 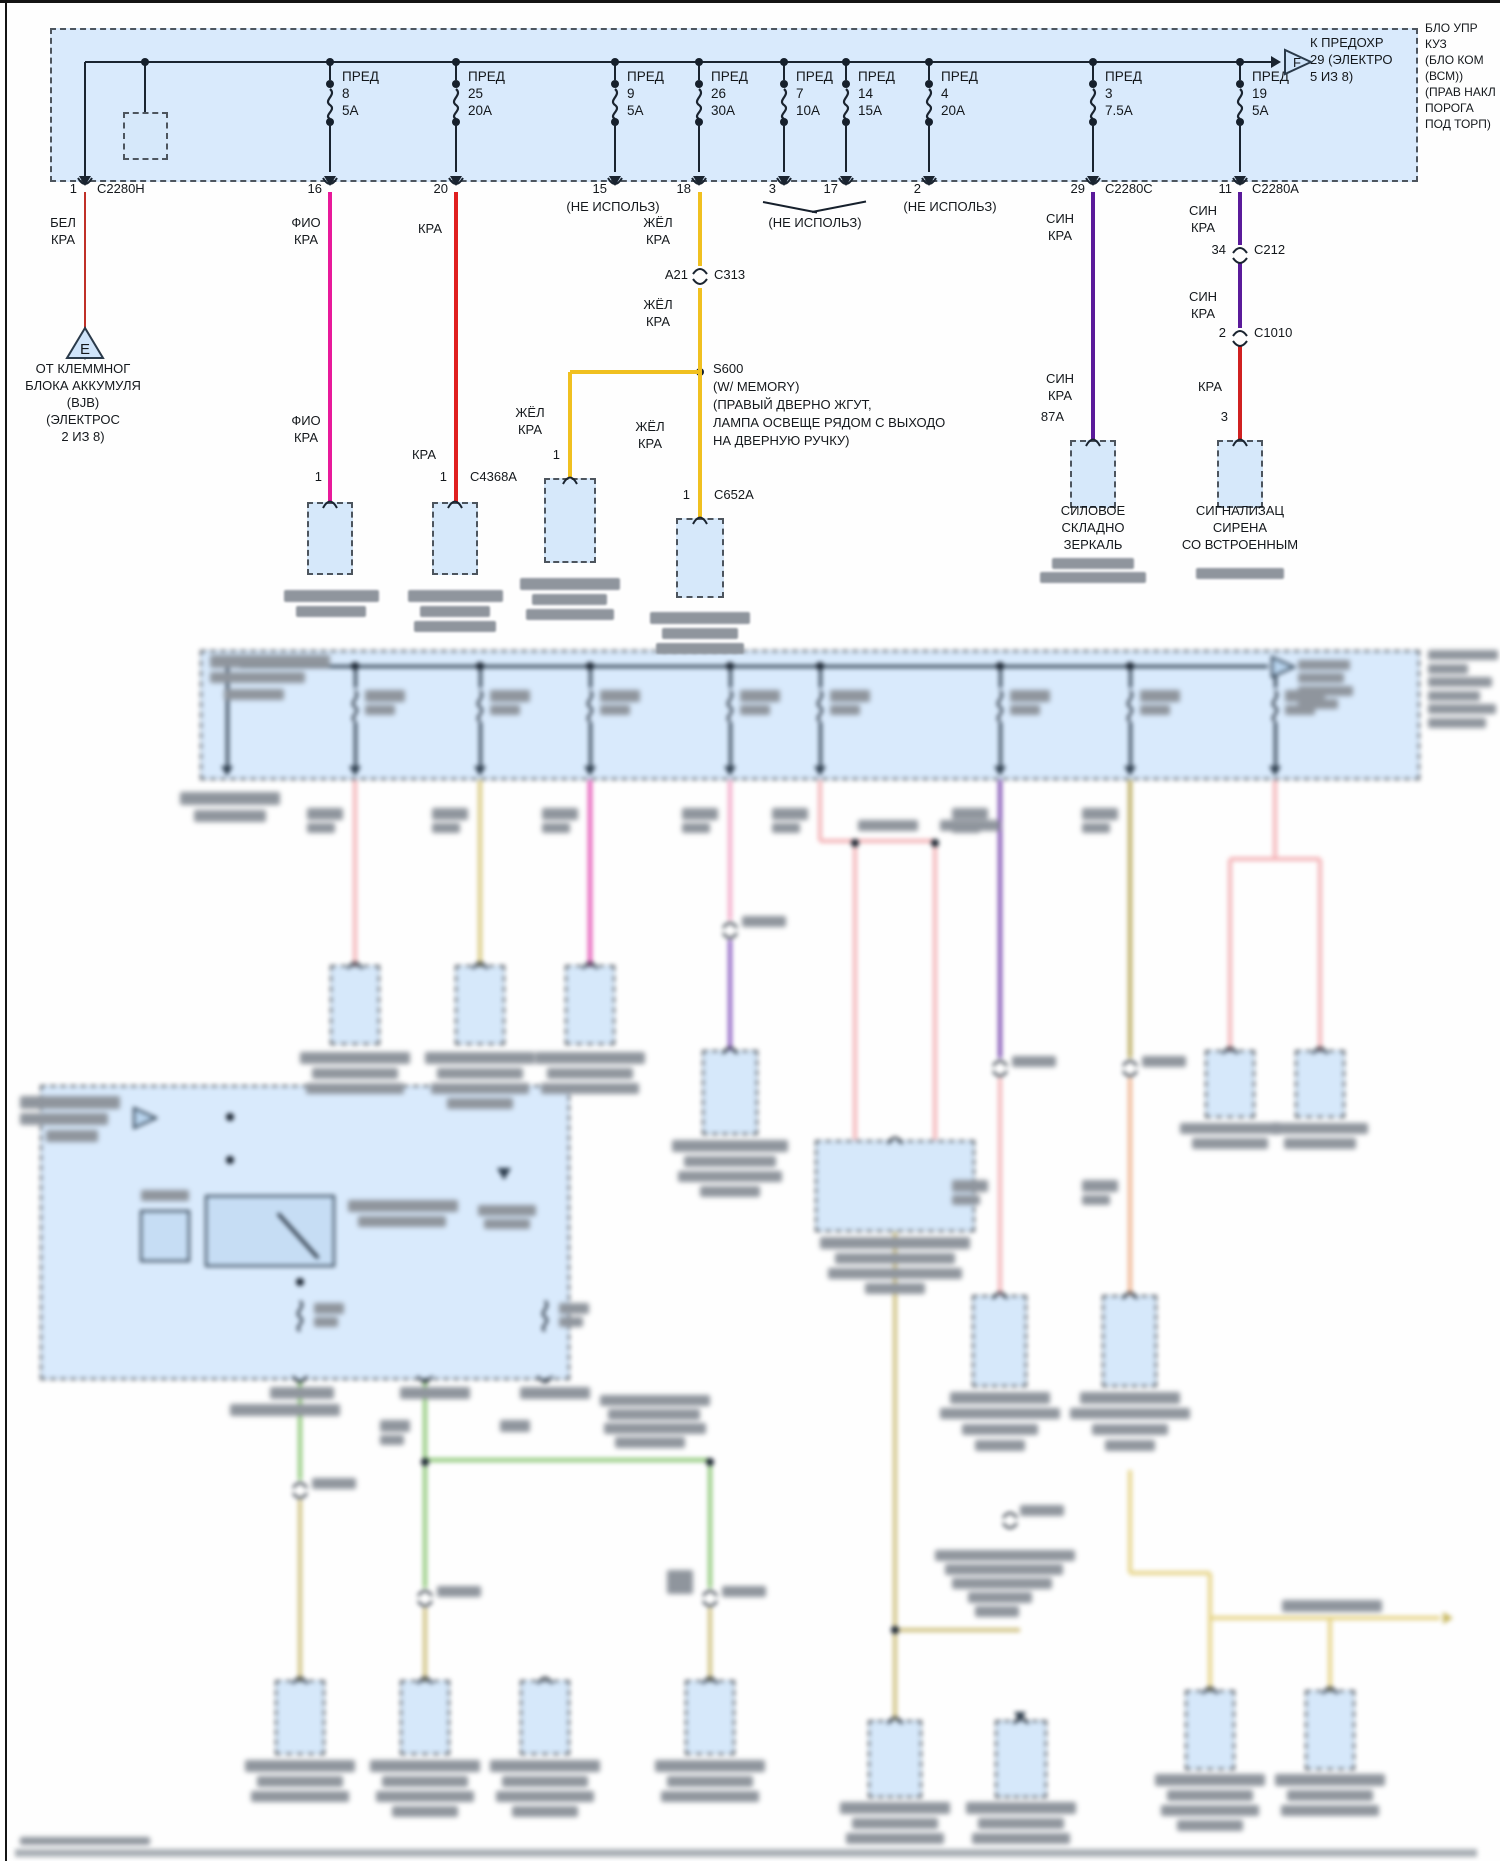 I want to click on offpage-triangle-icon, so click(x=145, y=1120).